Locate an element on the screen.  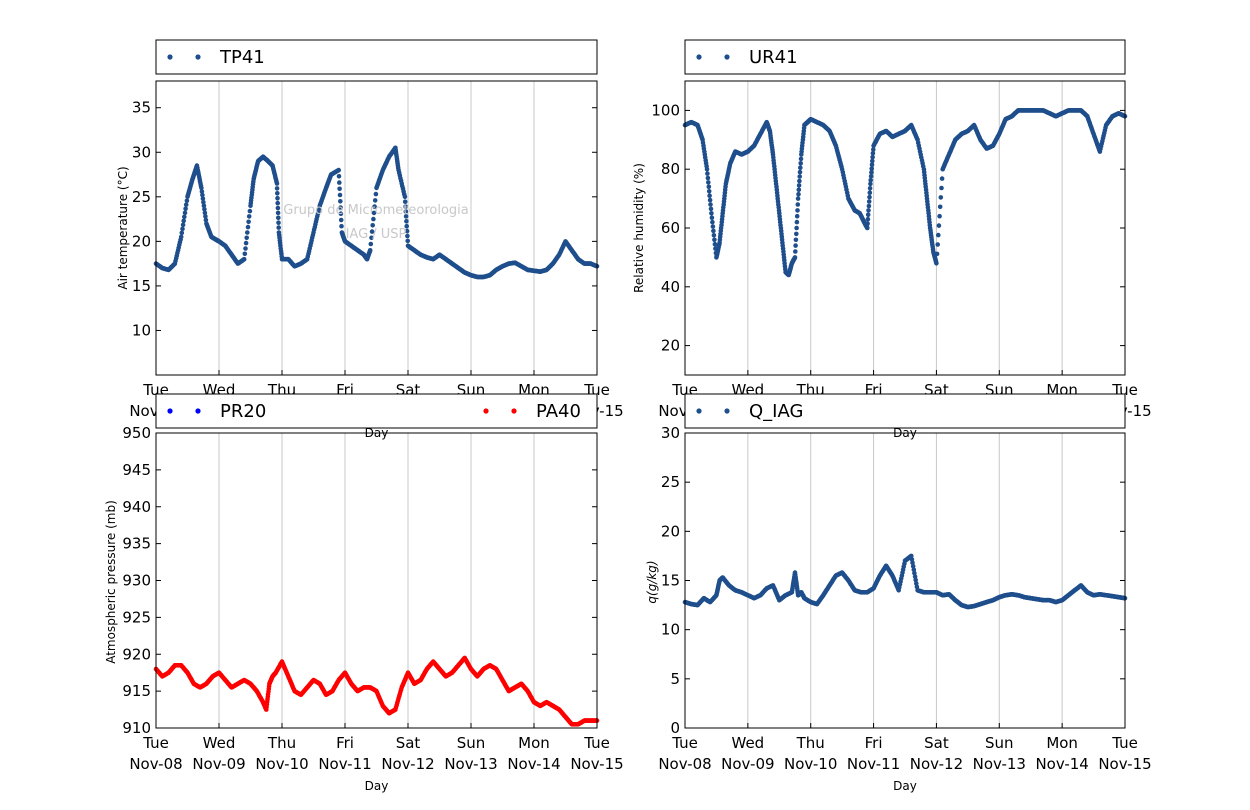
y-tick-label: 950 is located at coordinates (136, 433).